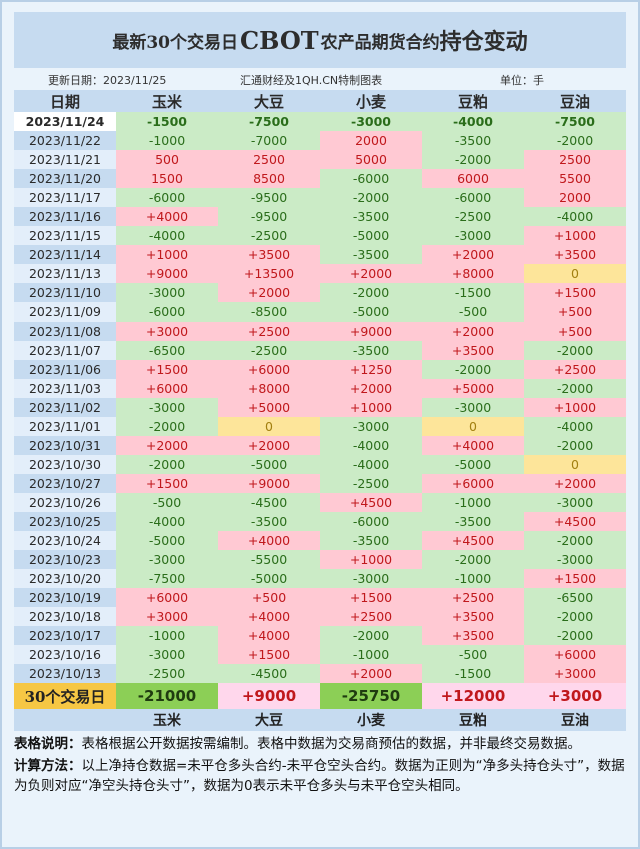 This screenshot has width=640, height=849. I want to click on footer-label: 玉米, so click(167, 721).